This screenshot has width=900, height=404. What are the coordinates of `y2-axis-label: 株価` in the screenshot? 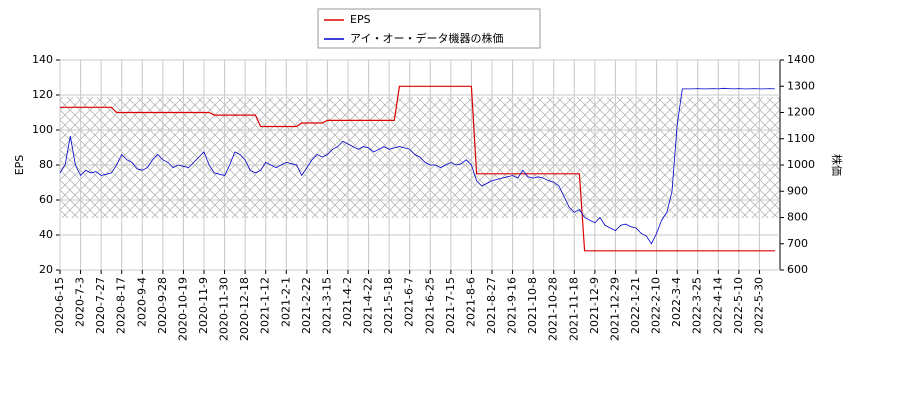 It's located at (837, 165).